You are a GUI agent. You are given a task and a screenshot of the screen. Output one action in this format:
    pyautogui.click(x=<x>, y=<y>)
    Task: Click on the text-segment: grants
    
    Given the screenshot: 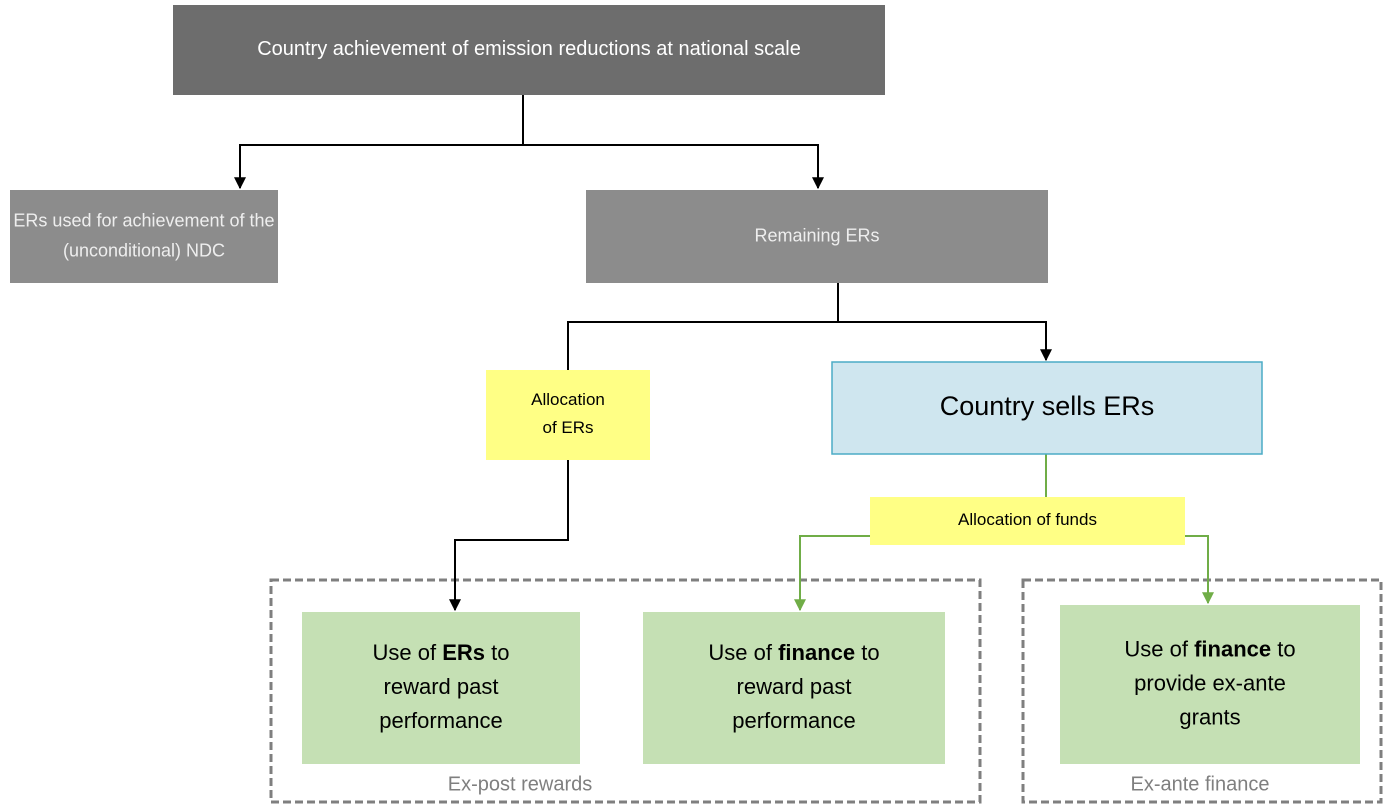 What is the action you would take?
    pyautogui.click(x=1209, y=716)
    